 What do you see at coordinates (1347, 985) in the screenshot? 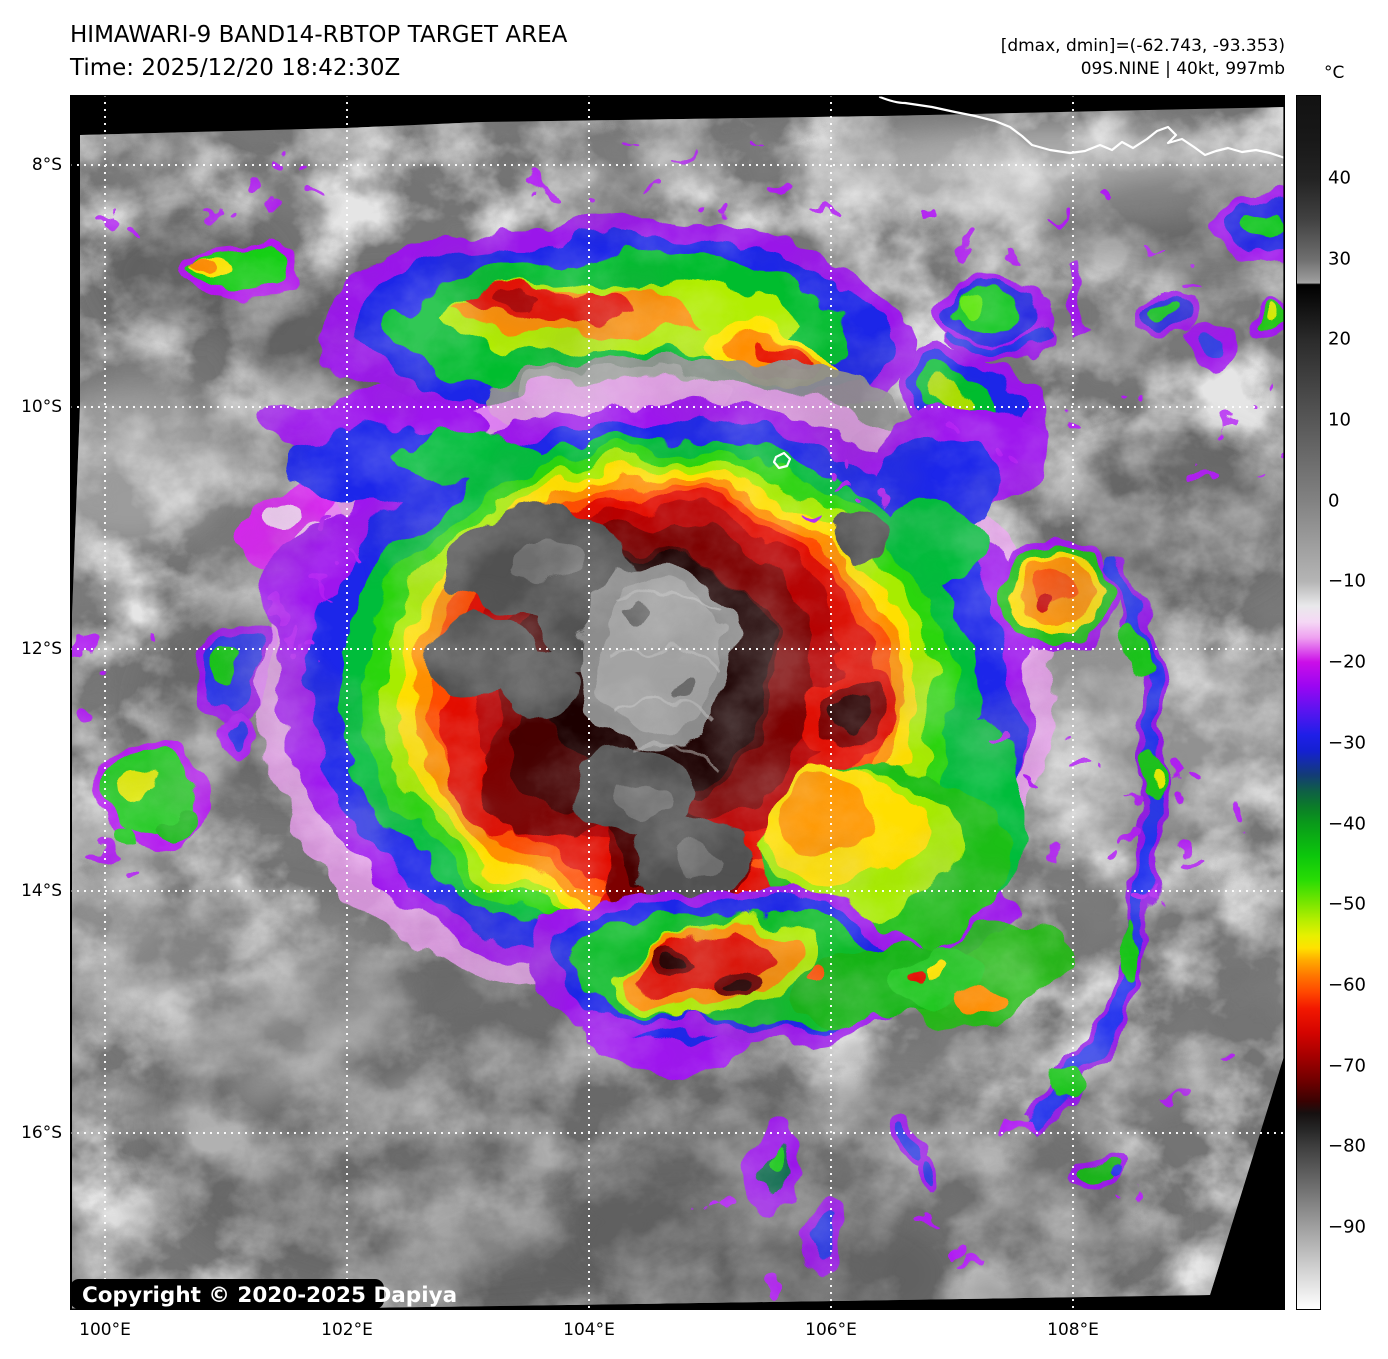
I see `colorbar-tick-label: −60` at bounding box center [1347, 985].